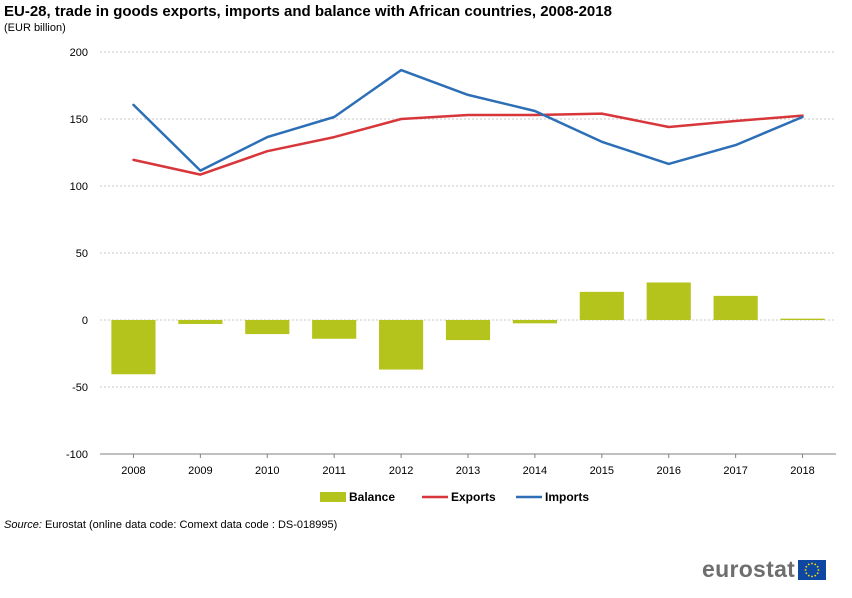 This screenshot has height=598, width=852. I want to click on y-tick-label: 200, so click(79, 53).